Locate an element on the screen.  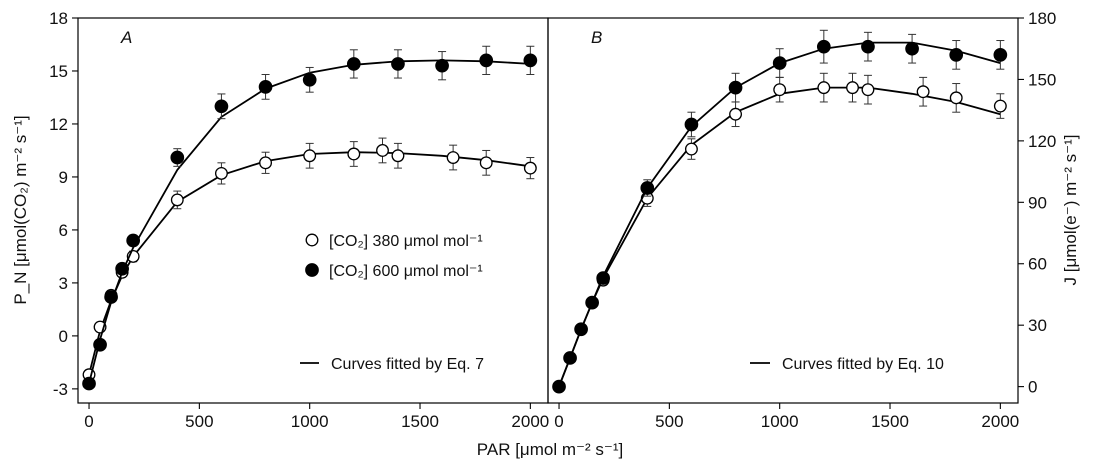
panel-label-a: A is located at coordinates (126, 37).